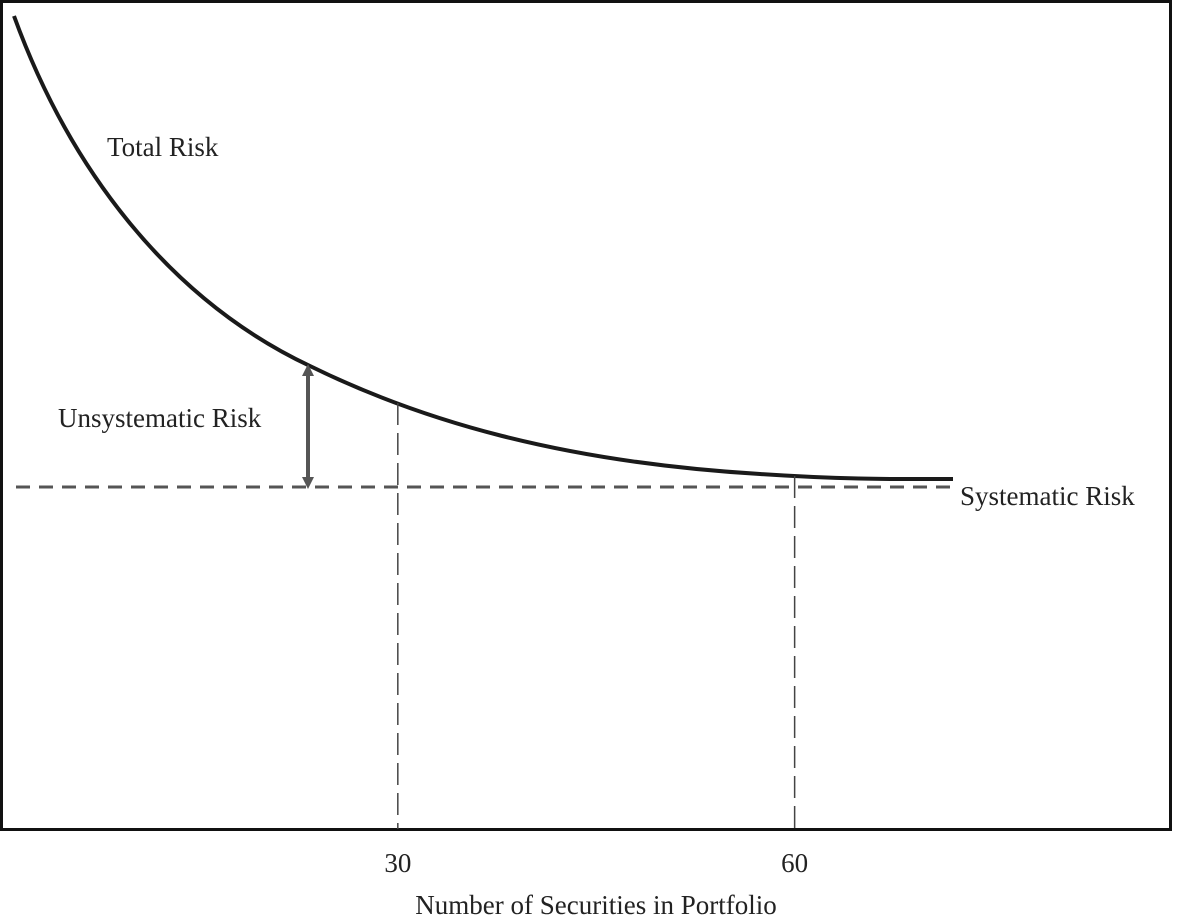 Image resolution: width=1200 pixels, height=920 pixels. What do you see at coordinates (595, 905) in the screenshot?
I see `x-axis-title: Number of Securities in Portfolio` at bounding box center [595, 905].